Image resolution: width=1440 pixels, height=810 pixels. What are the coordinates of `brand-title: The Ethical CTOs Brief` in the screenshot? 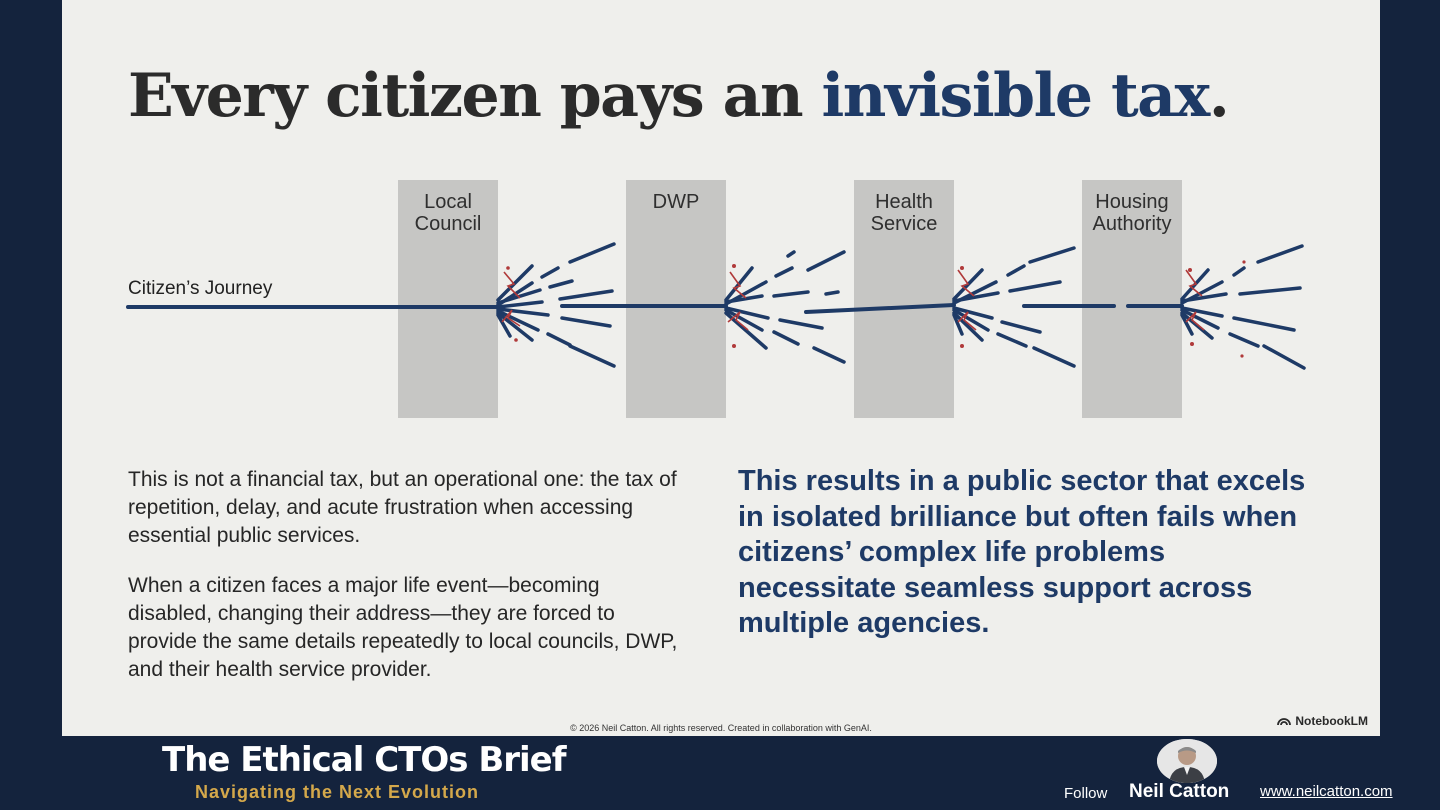 It's located at (364, 760).